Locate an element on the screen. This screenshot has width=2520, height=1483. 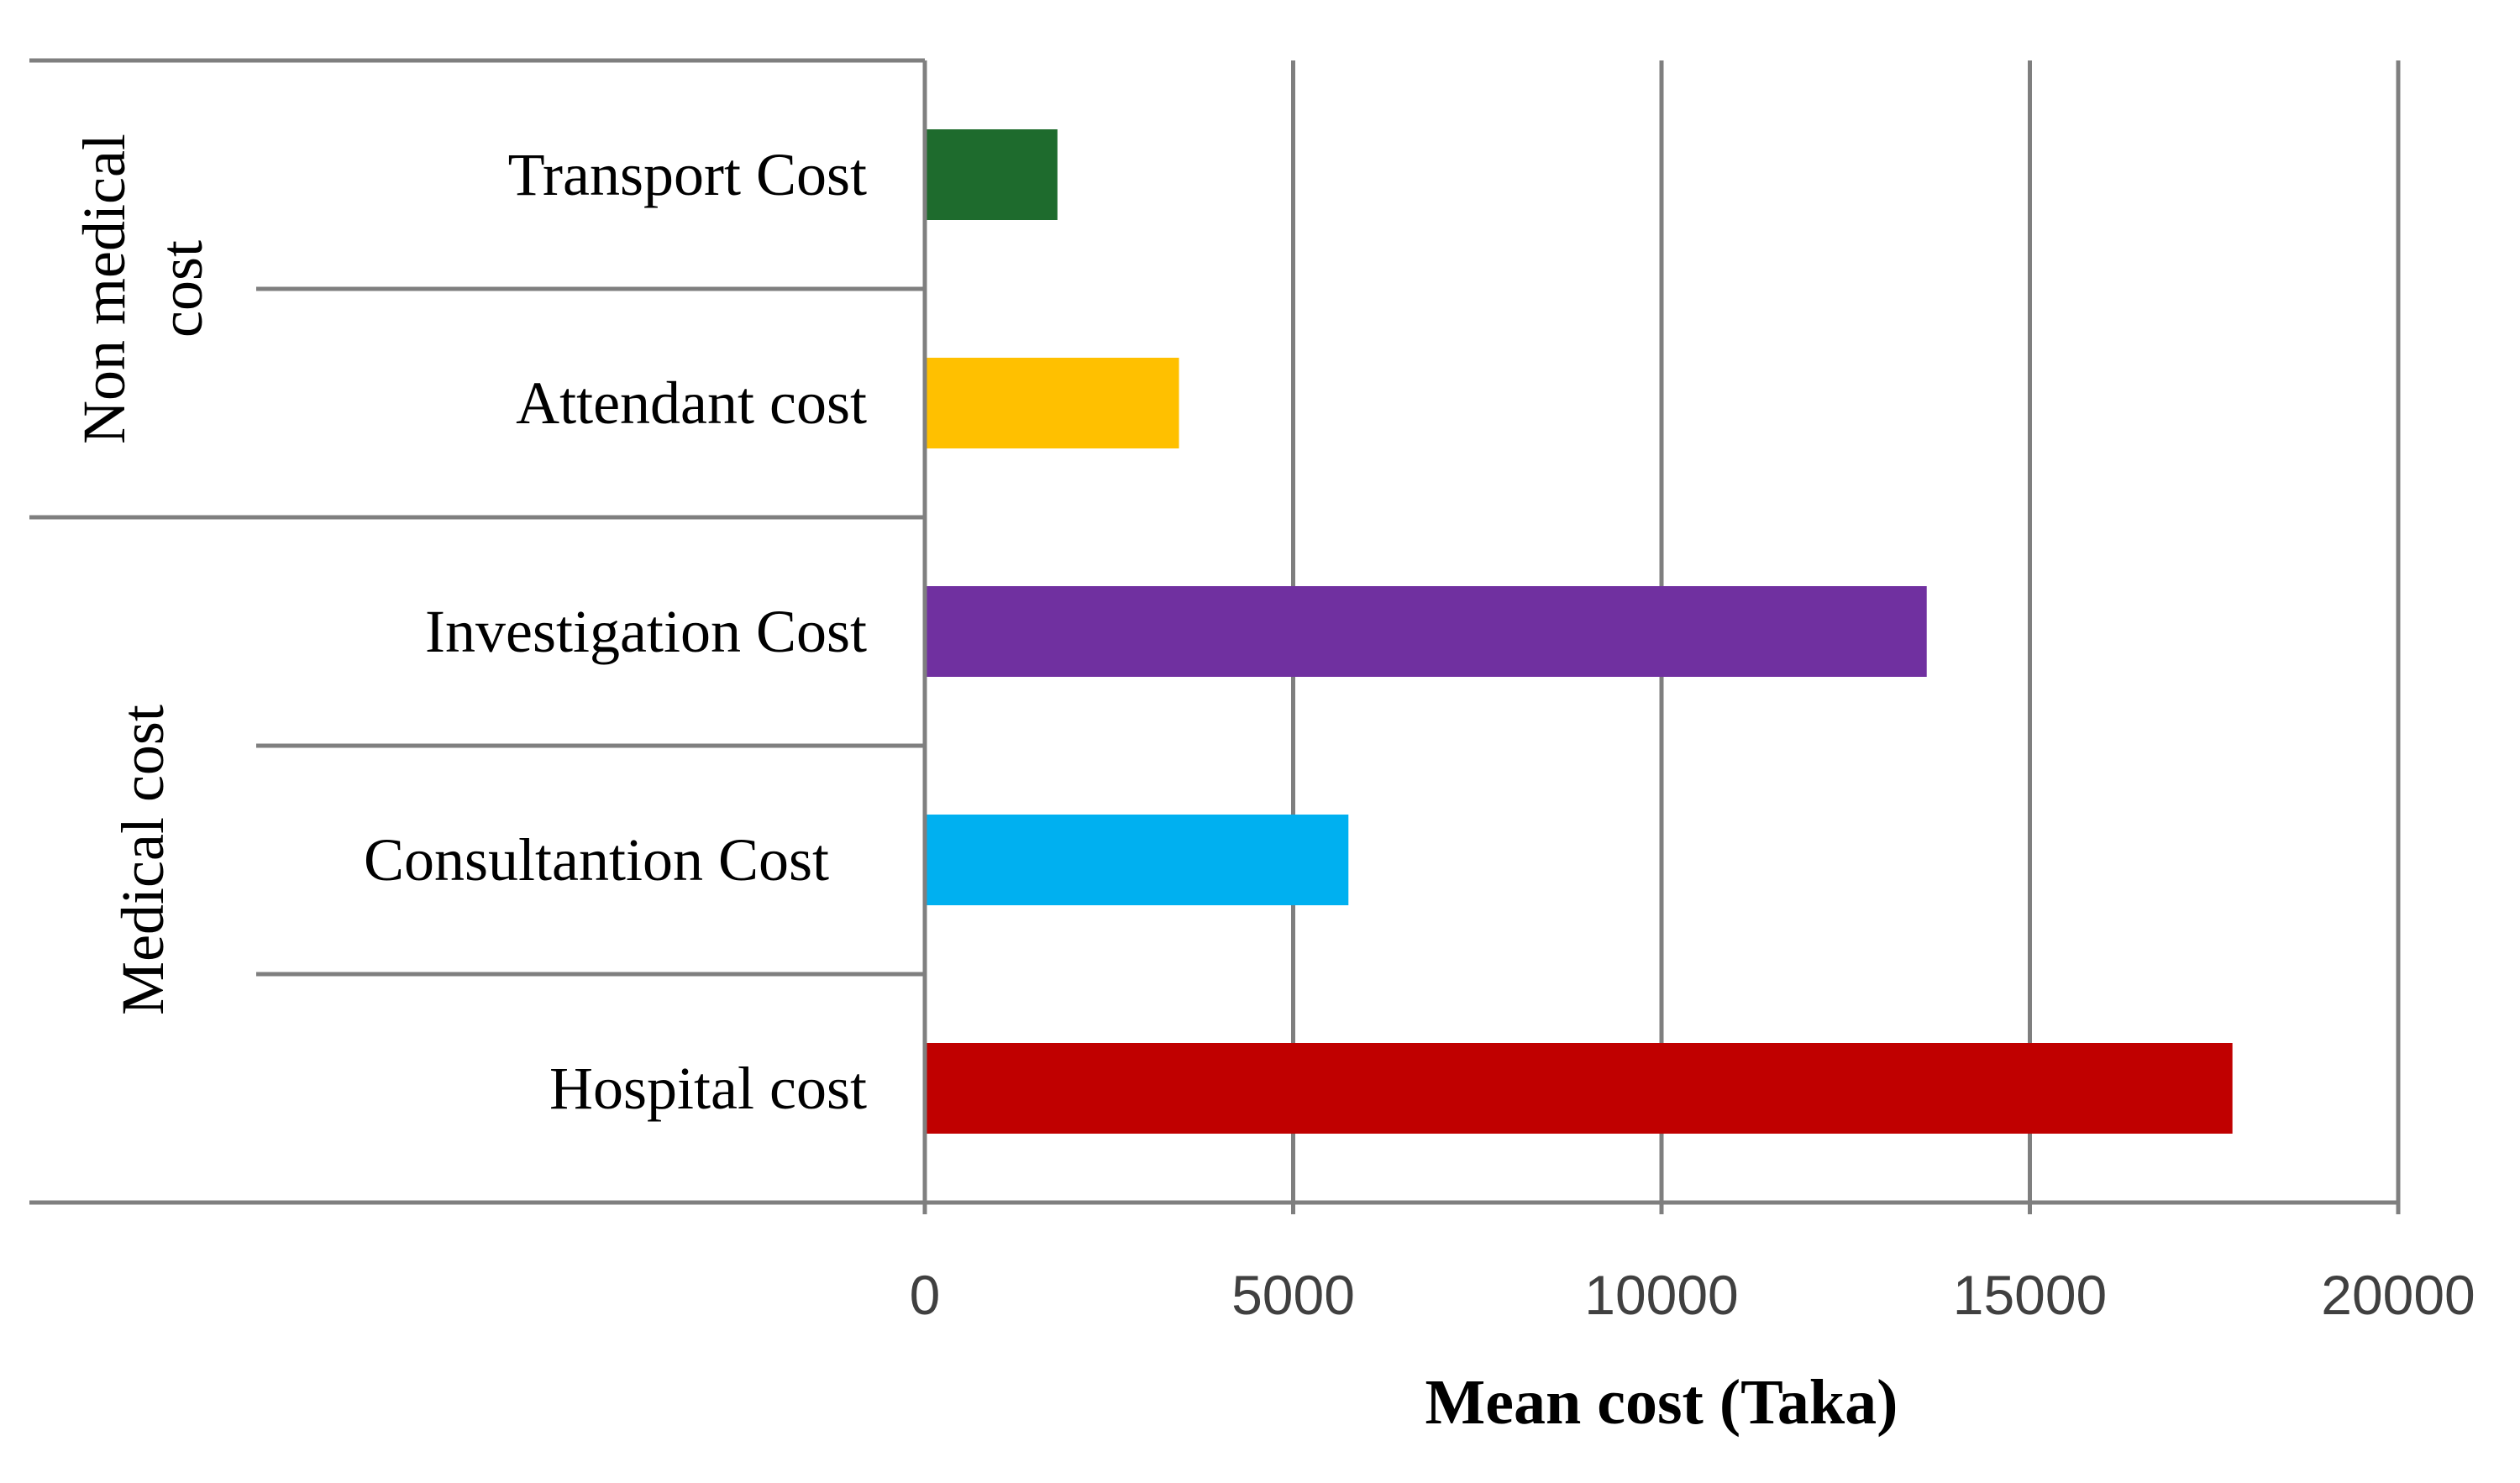
x-tick-label: 20000 is located at coordinates (2398, 1295).